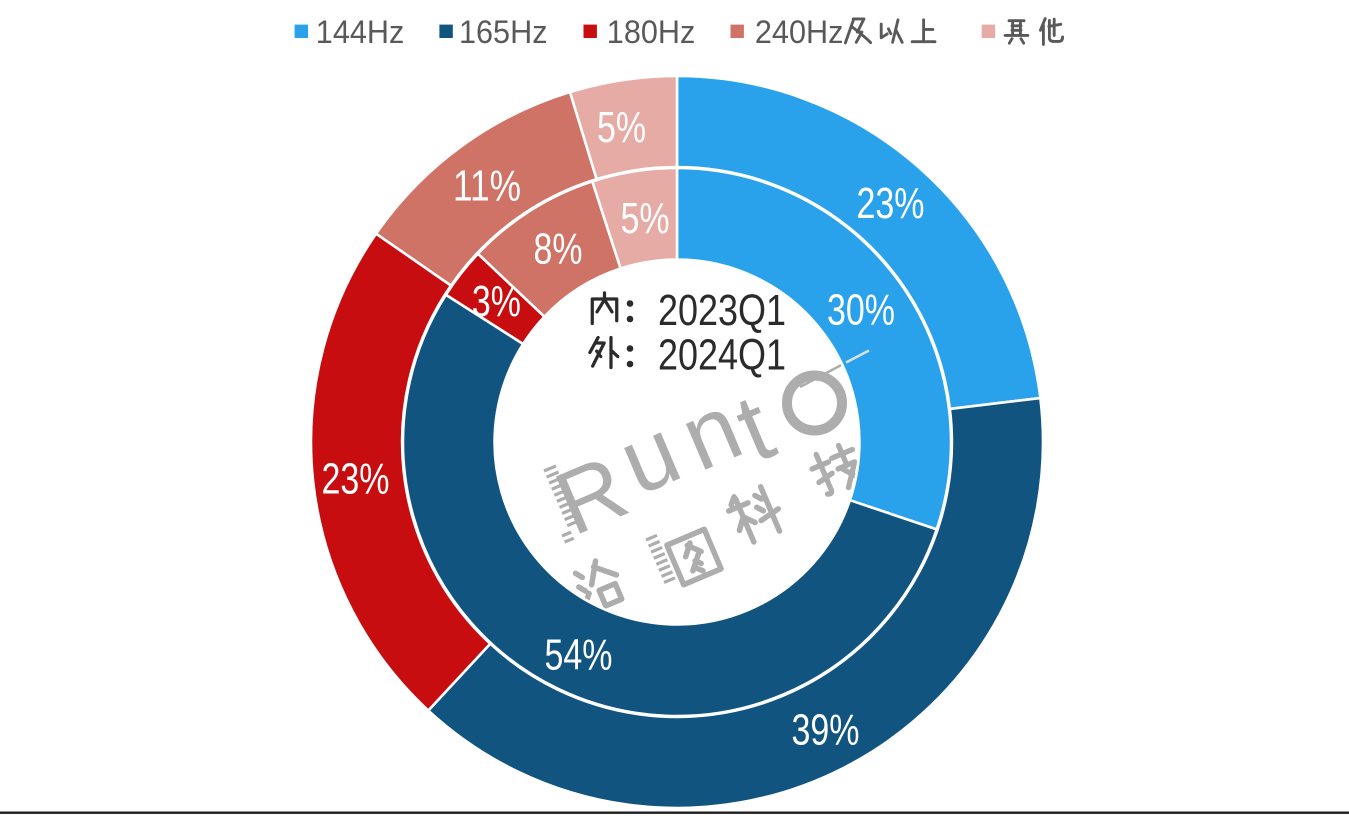  Describe the element at coordinates (496, 301) in the screenshot. I see `svg-text: 3%` at that location.